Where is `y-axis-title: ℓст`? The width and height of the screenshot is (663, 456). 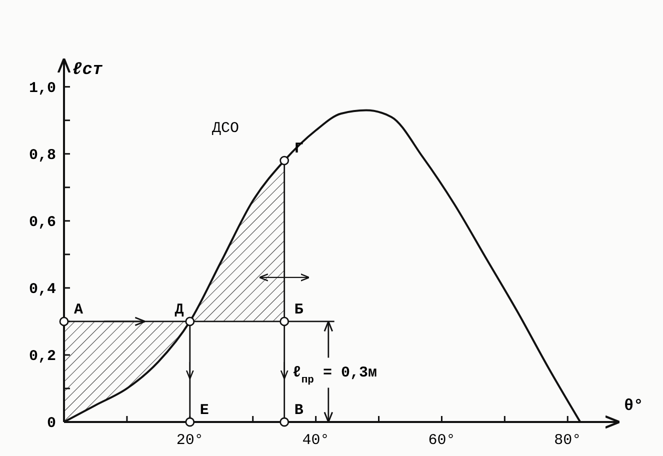
y-axis-title: ℓст is located at coordinates (88, 70).